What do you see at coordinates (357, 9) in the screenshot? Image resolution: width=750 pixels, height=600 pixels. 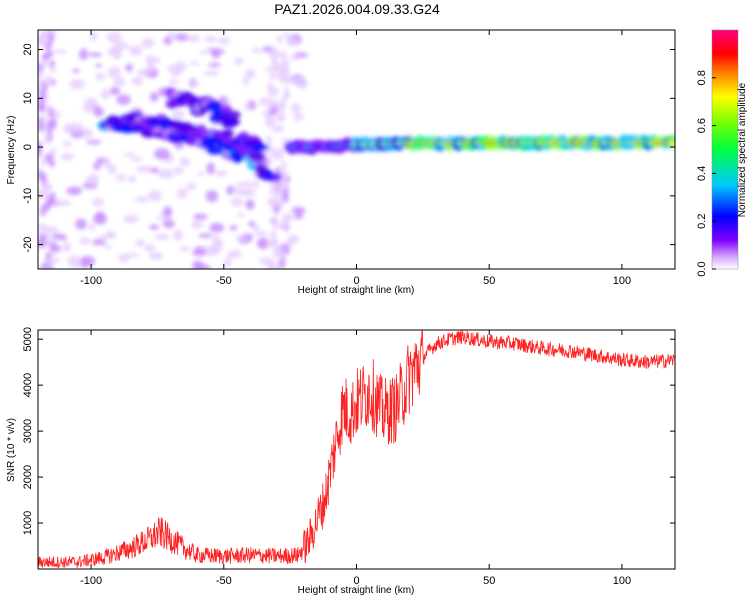 I see `chart-title: PAZ1.2026.004.09.33.G24` at bounding box center [357, 9].